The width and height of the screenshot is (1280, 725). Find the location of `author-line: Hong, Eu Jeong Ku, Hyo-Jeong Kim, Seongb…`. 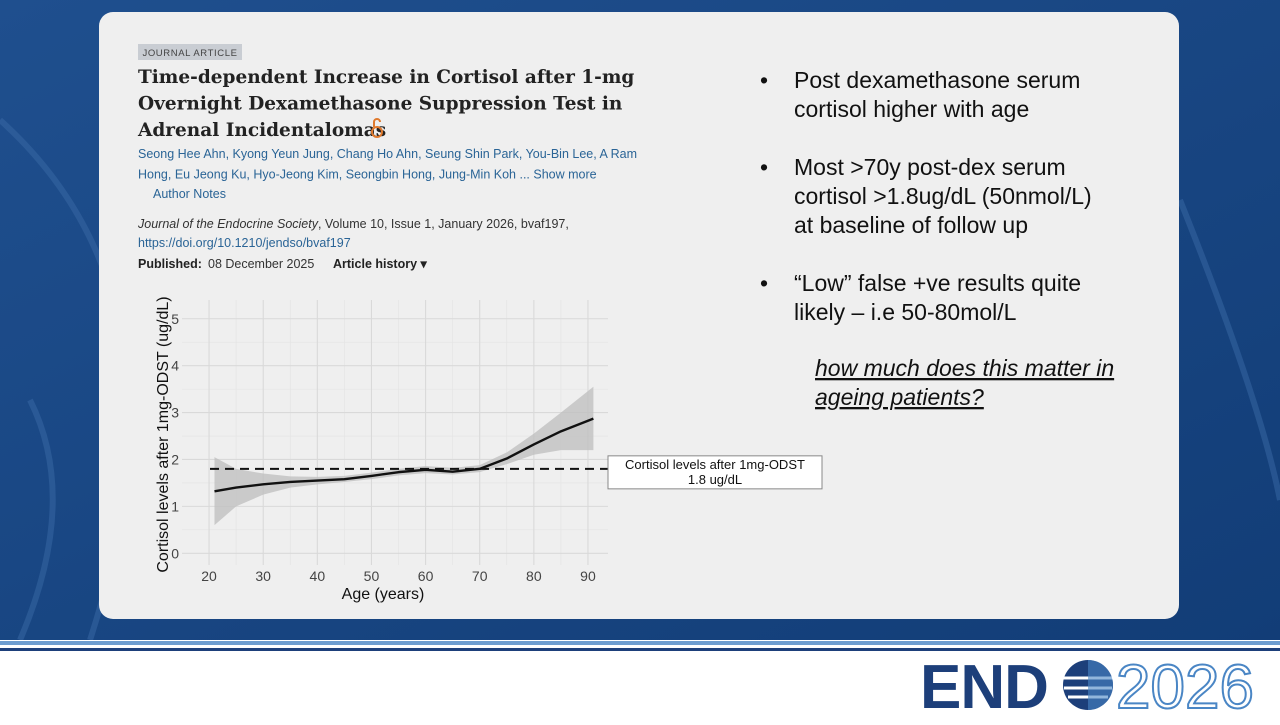

author-line: Hong, Eu Jeong Ku, Hyo-Jeong Kim, Seongb… is located at coordinates (367, 175).